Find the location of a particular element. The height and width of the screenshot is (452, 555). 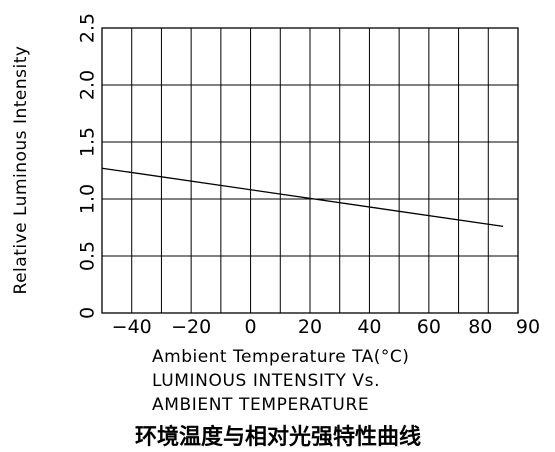

y-tick-label: 0 is located at coordinates (88, 313).